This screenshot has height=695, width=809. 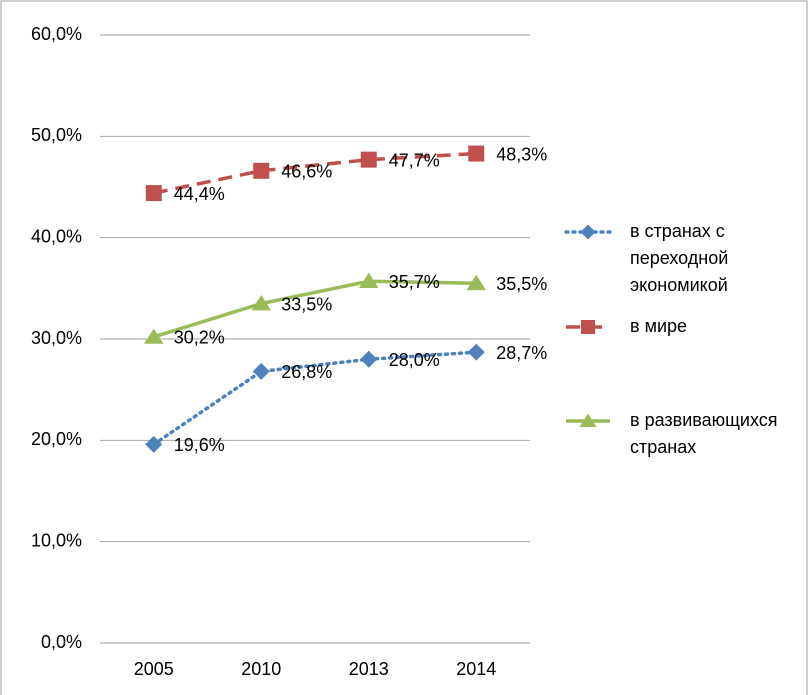 I want to click on data-label: 44,4%, so click(x=199, y=194).